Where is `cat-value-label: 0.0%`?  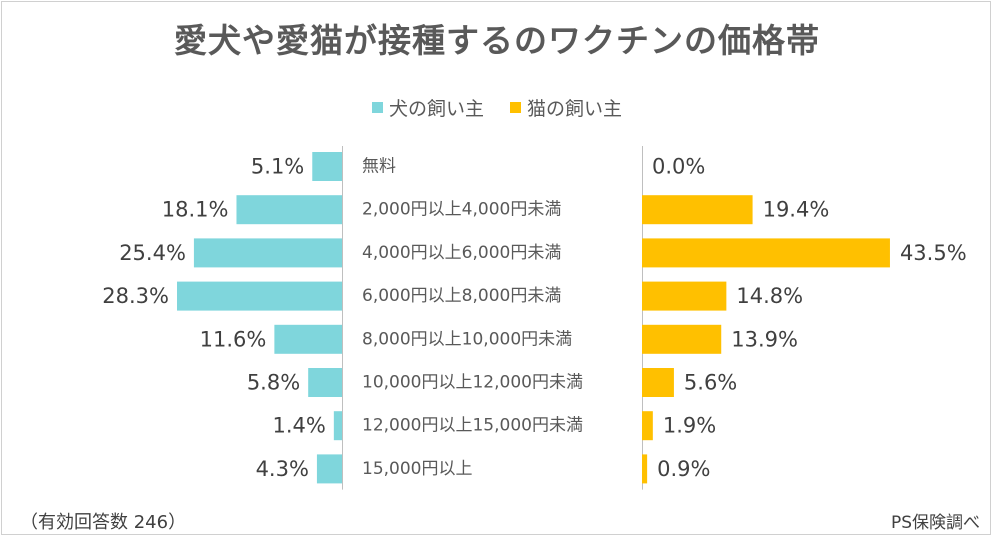
cat-value-label: 0.0% is located at coordinates (678, 167).